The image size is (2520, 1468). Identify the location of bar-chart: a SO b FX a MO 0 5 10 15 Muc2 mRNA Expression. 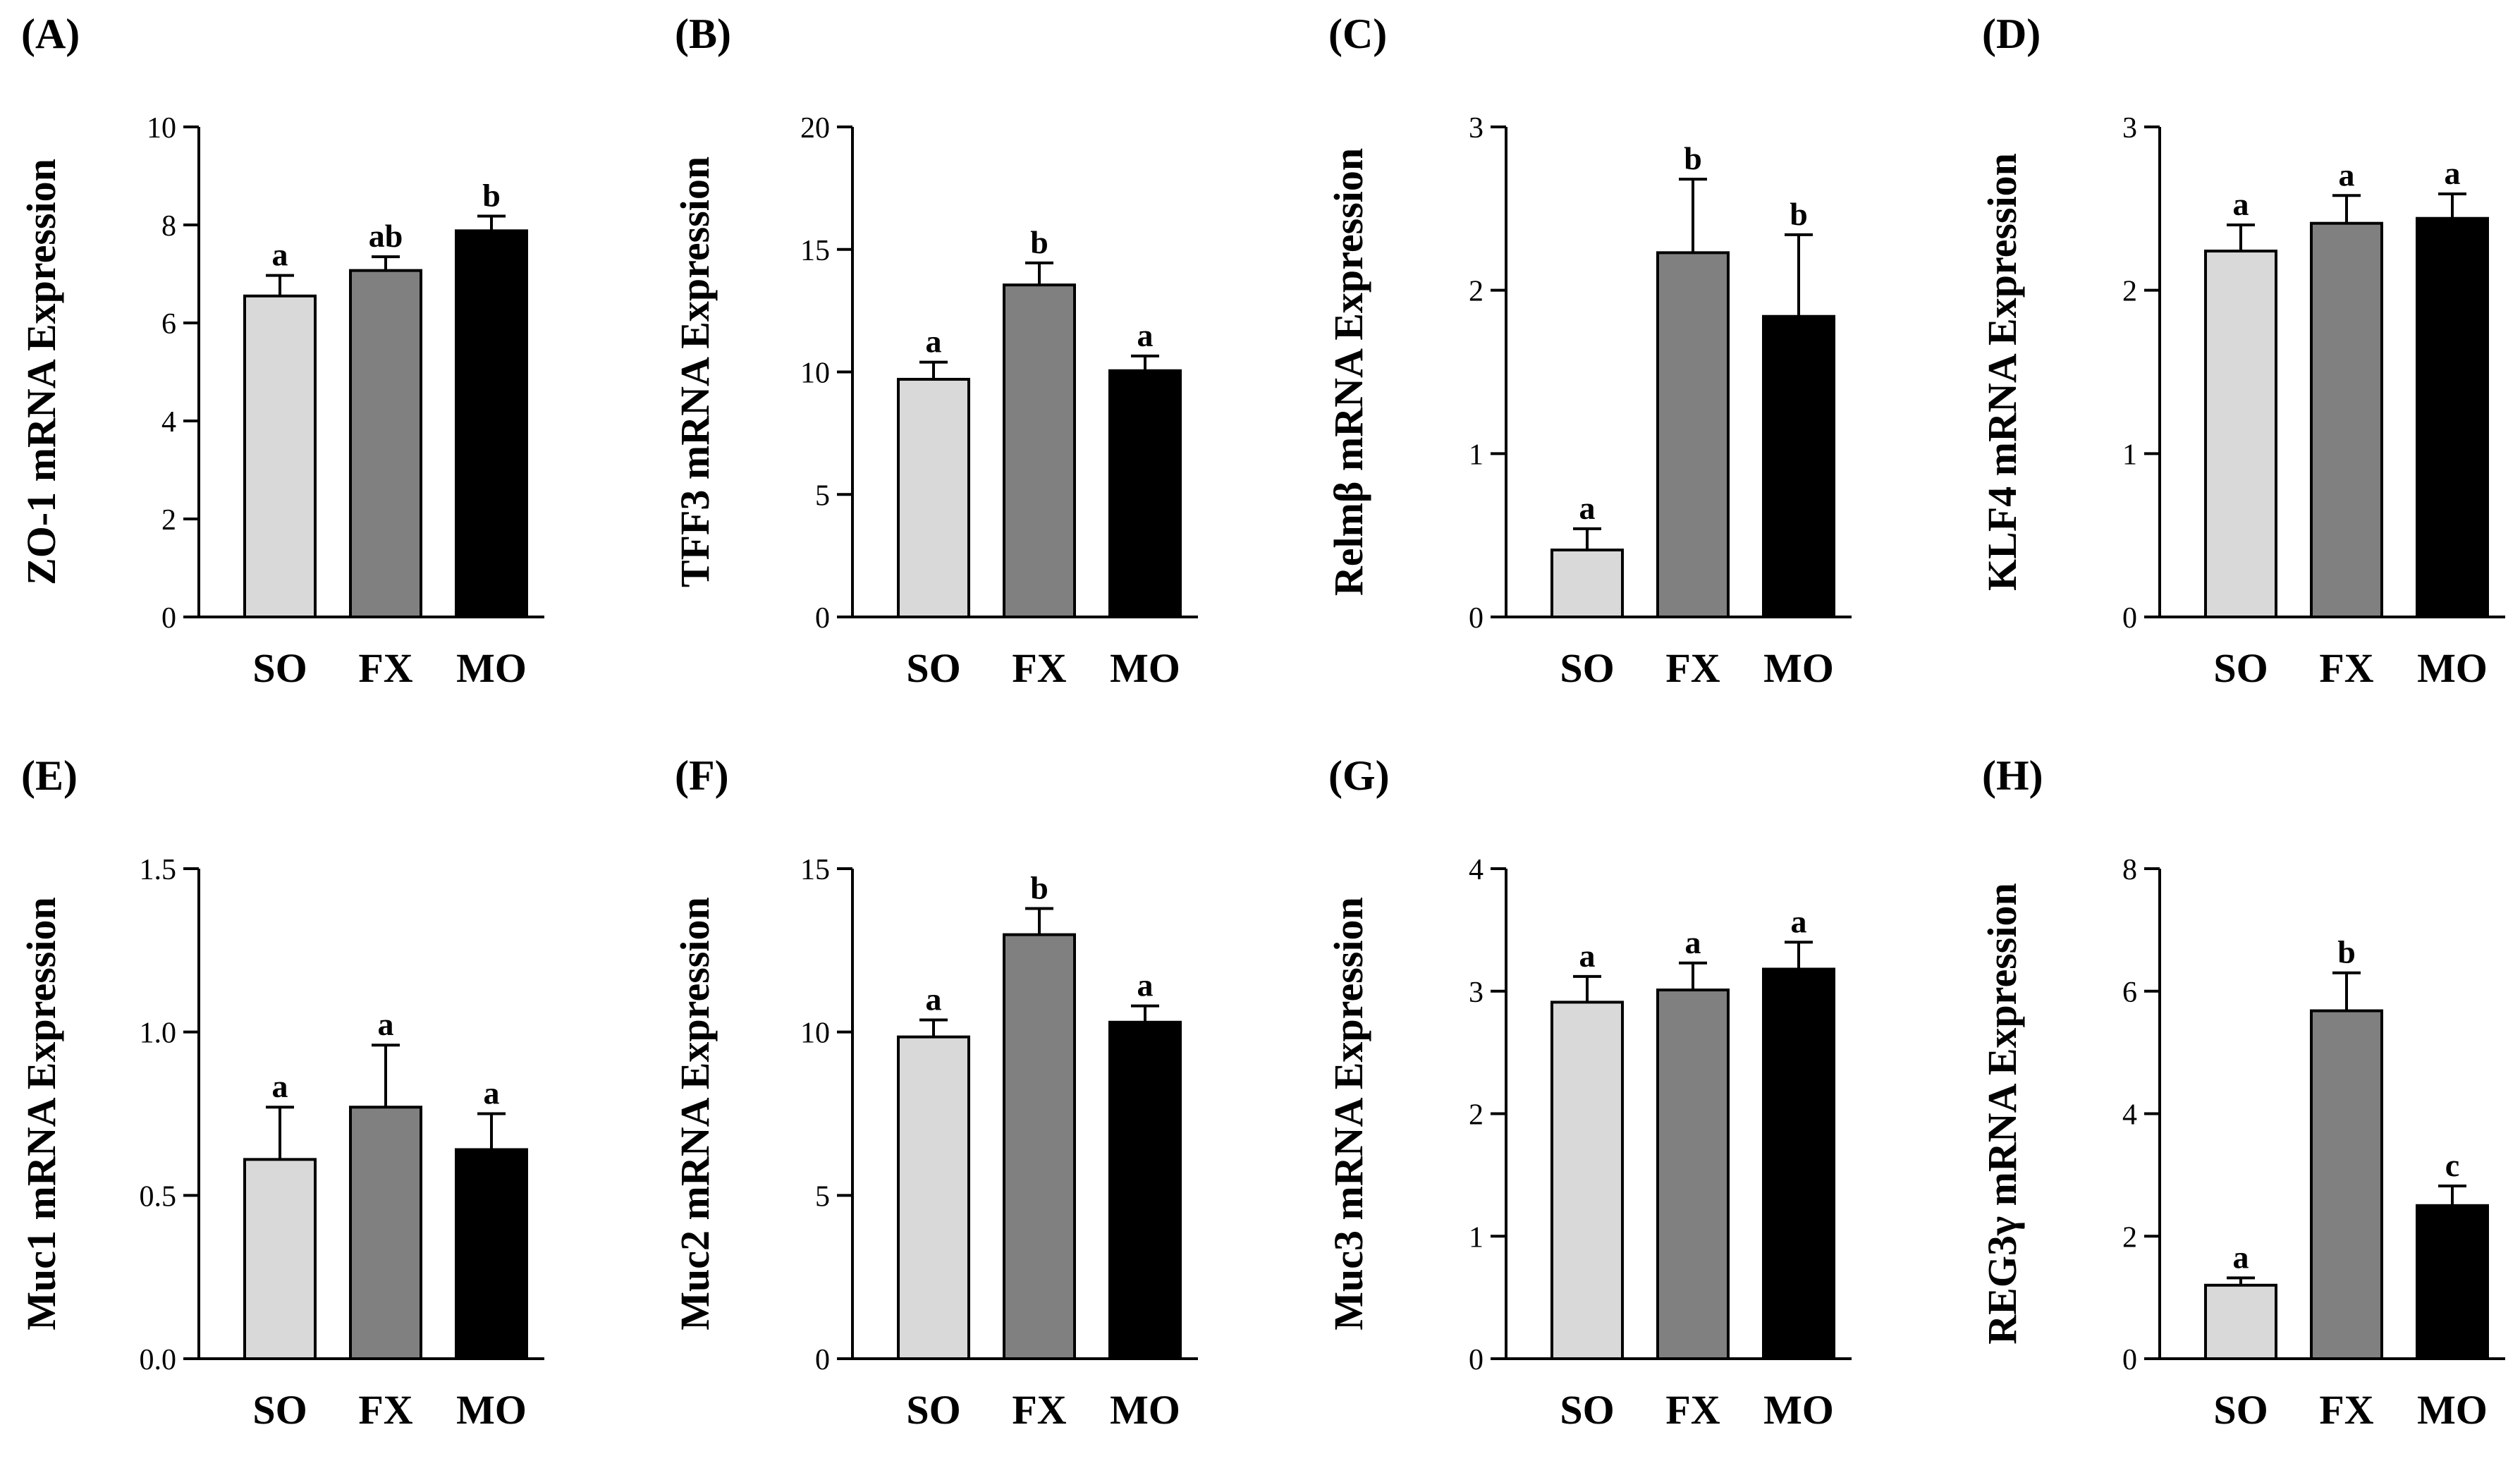
(935, 1143).